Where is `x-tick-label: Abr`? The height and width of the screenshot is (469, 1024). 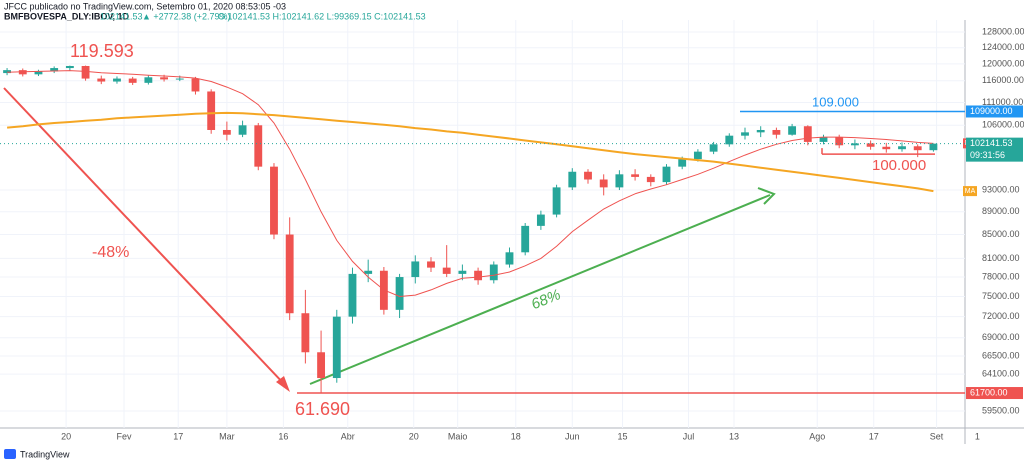 x-tick-label: Abr is located at coordinates (348, 436).